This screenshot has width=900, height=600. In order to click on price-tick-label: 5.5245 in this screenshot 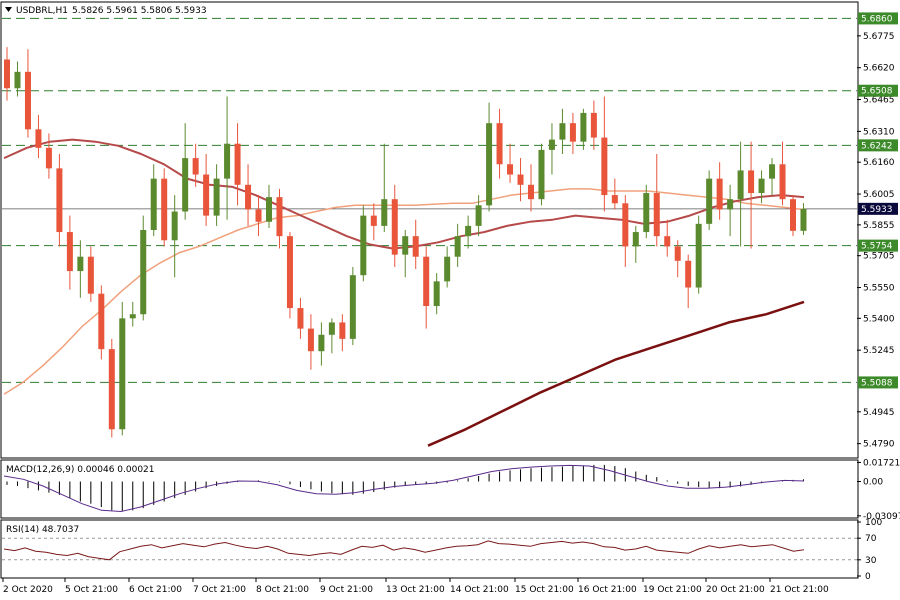, I will do `click(879, 351)`.